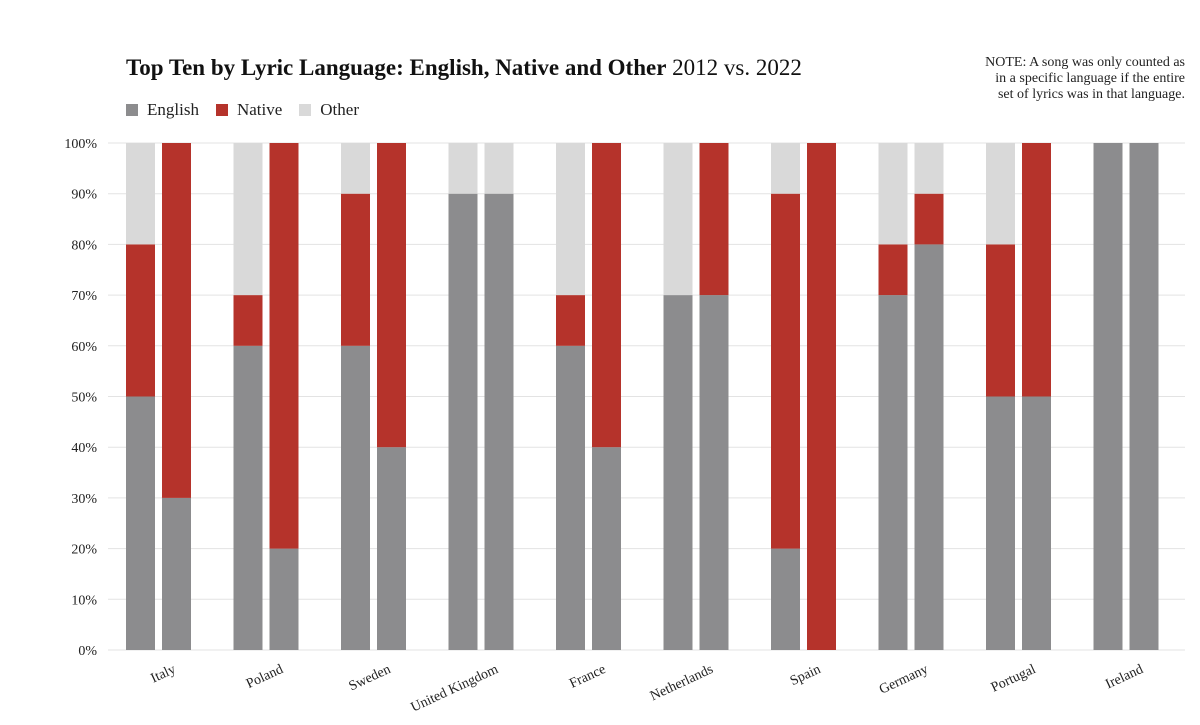  Describe the element at coordinates (248, 320) in the screenshot. I see `bar-poland-2012-native` at that location.